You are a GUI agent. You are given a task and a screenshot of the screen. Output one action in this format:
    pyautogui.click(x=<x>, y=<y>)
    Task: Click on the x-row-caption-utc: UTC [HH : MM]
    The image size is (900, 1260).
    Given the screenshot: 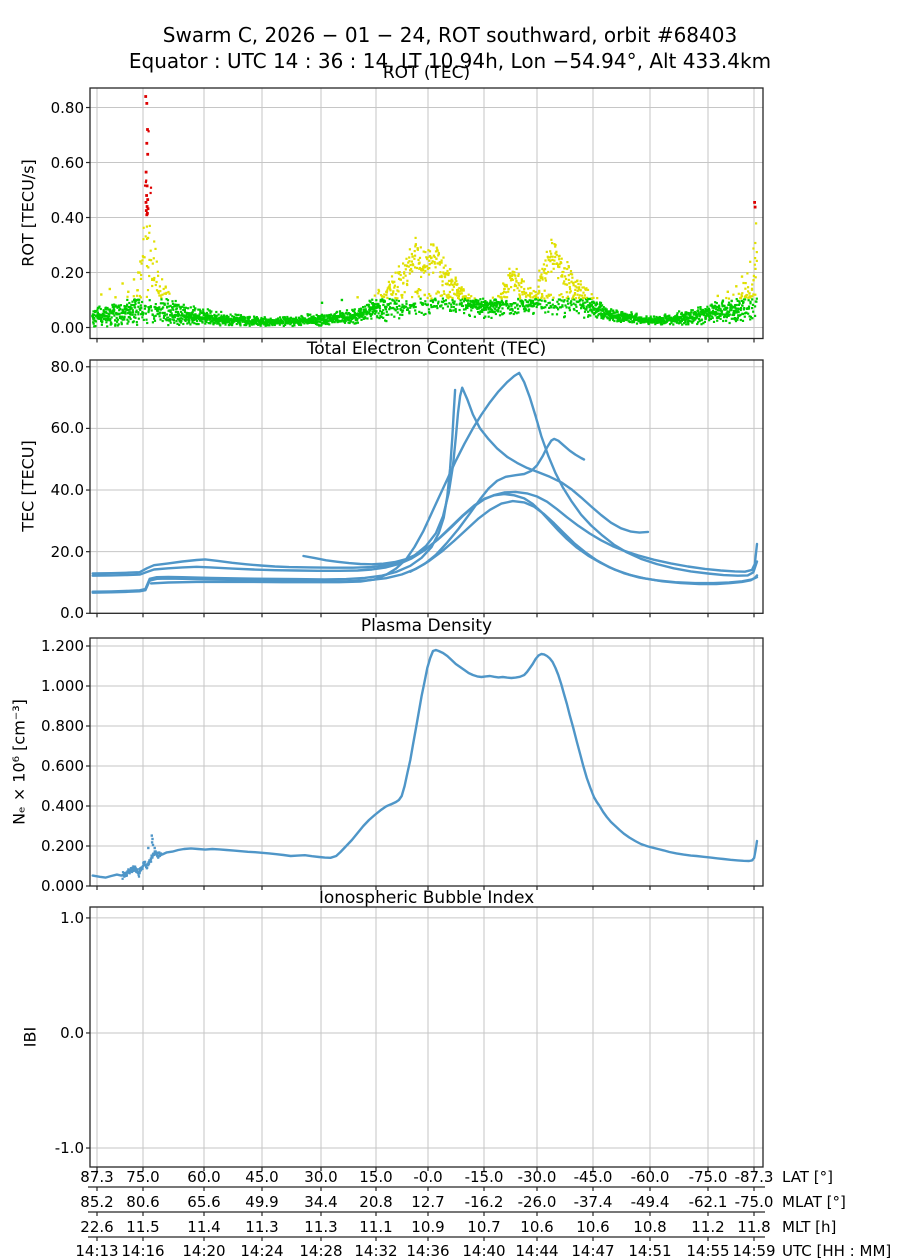 What is the action you would take?
    pyautogui.click(x=837, y=1251)
    